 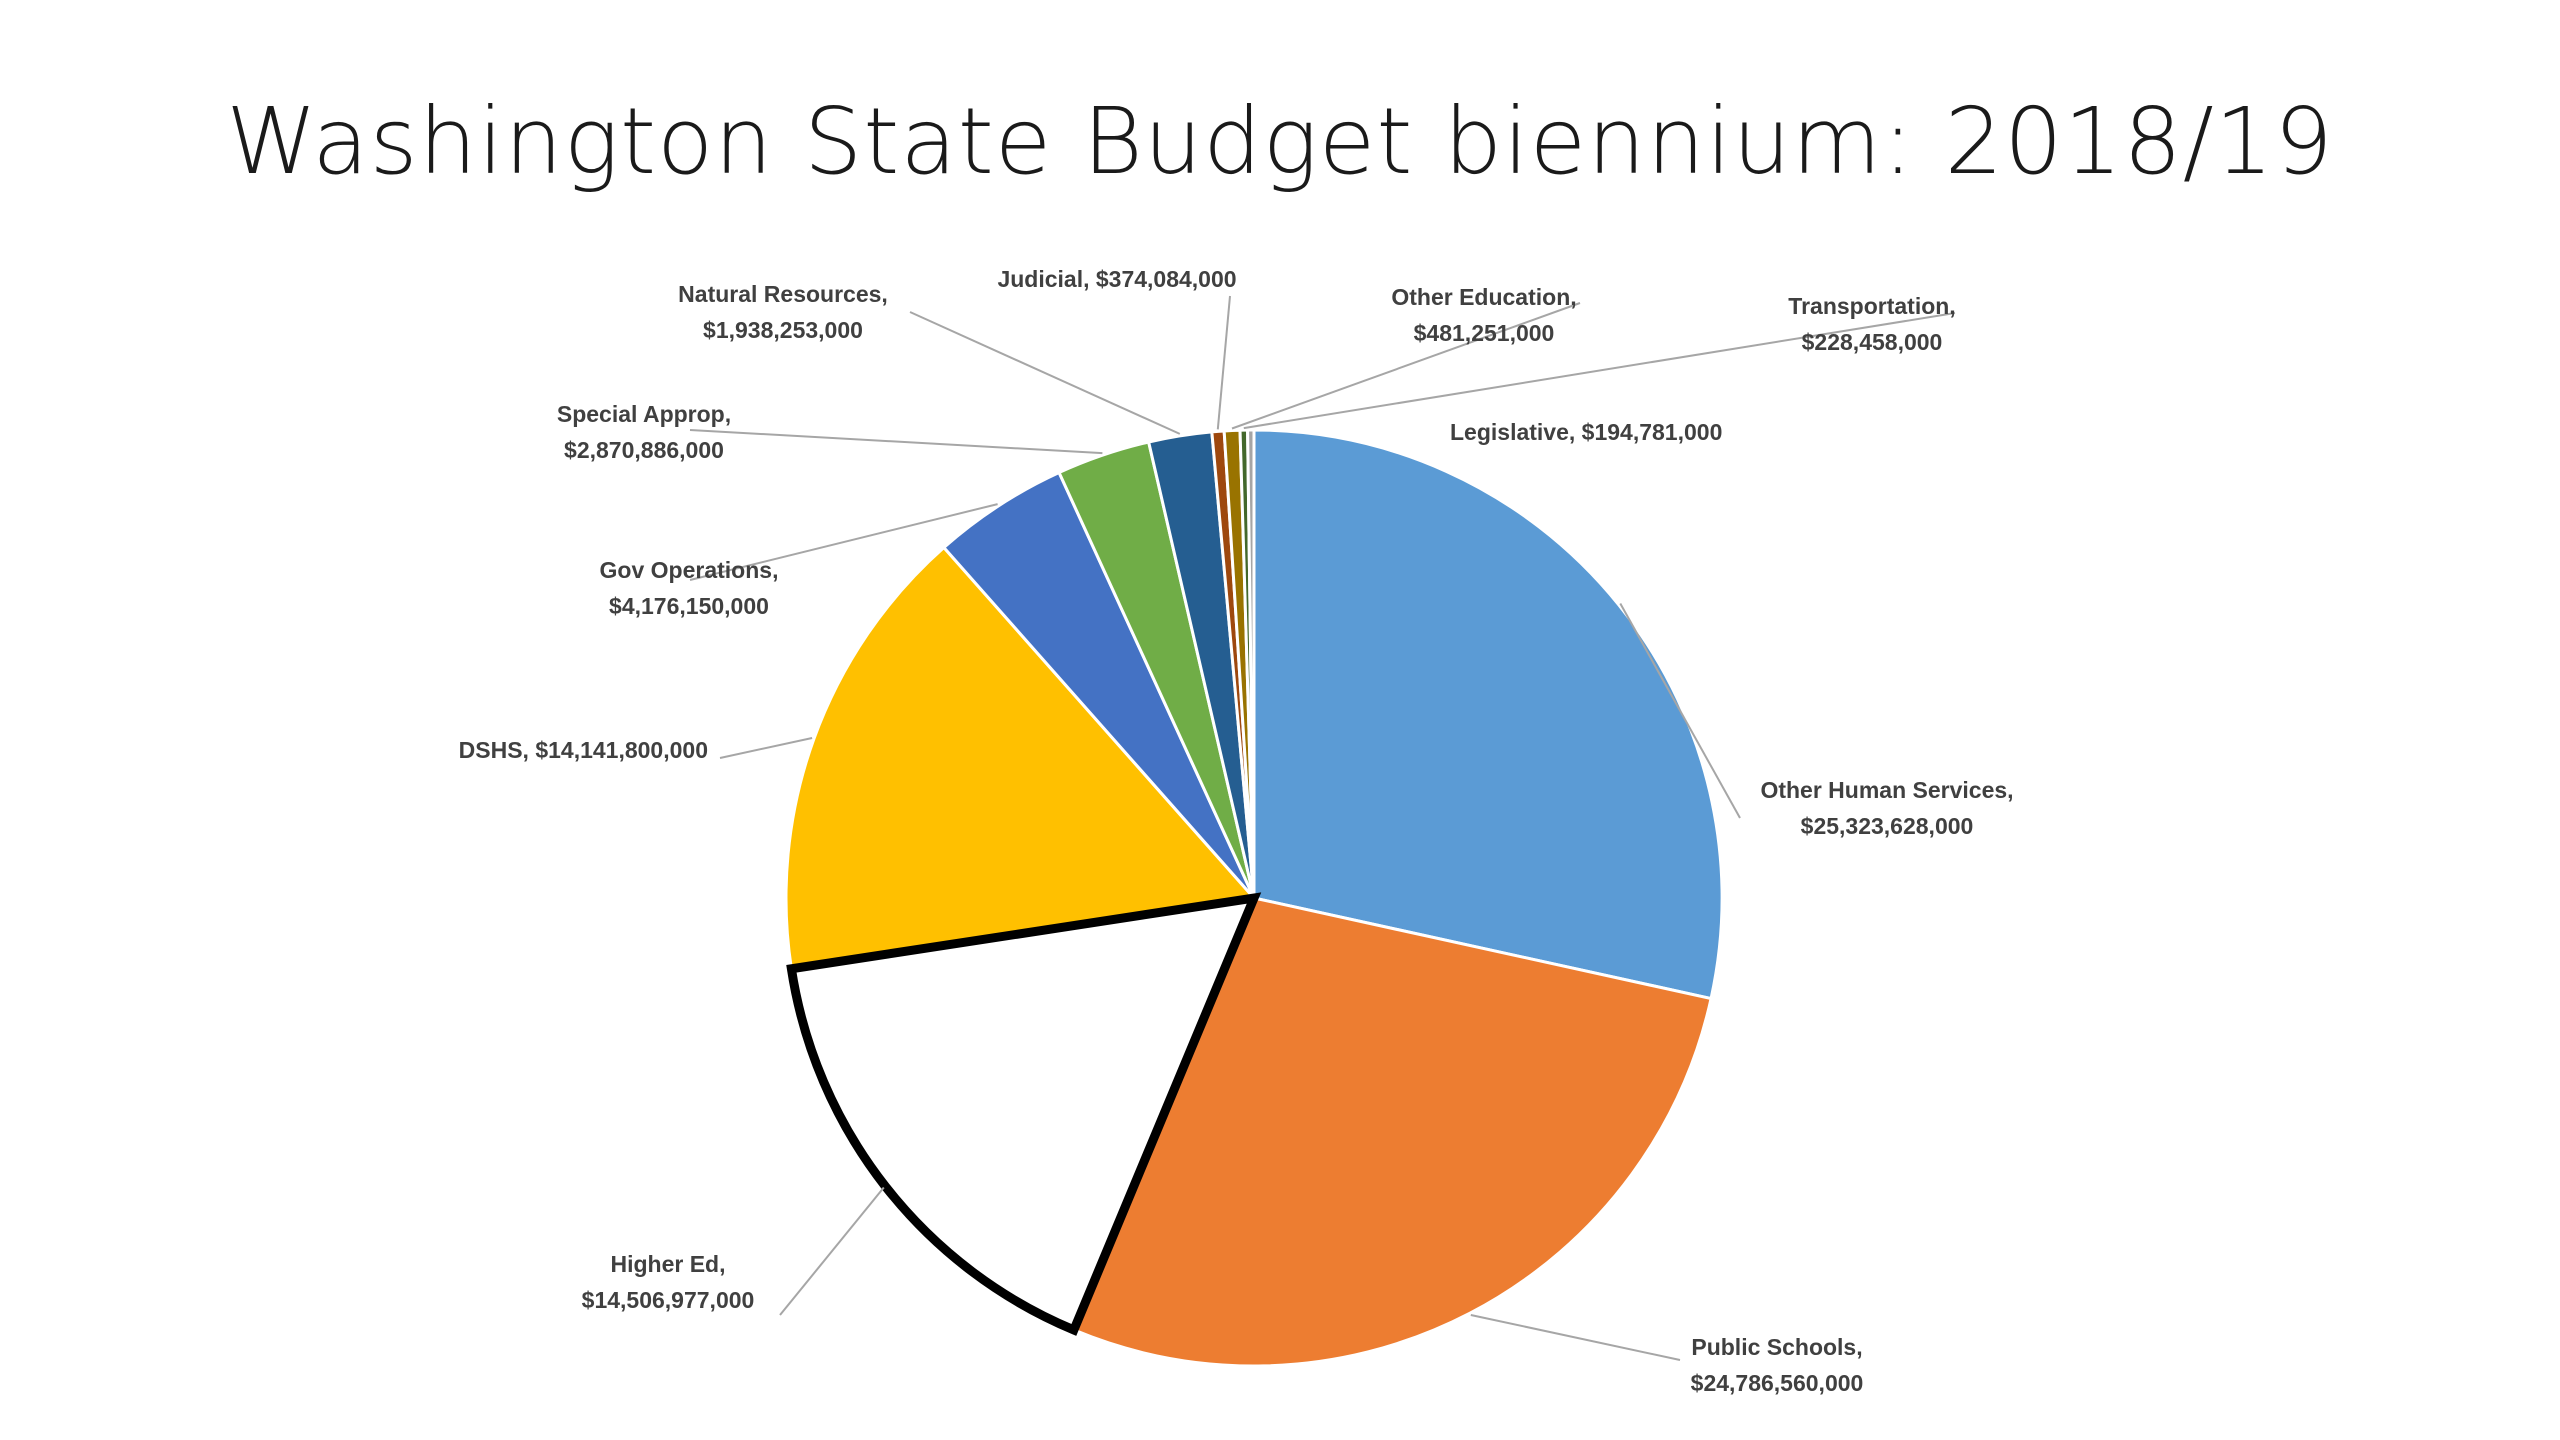 I want to click on data-label-line: Other Human Services,, so click(x=1886, y=790).